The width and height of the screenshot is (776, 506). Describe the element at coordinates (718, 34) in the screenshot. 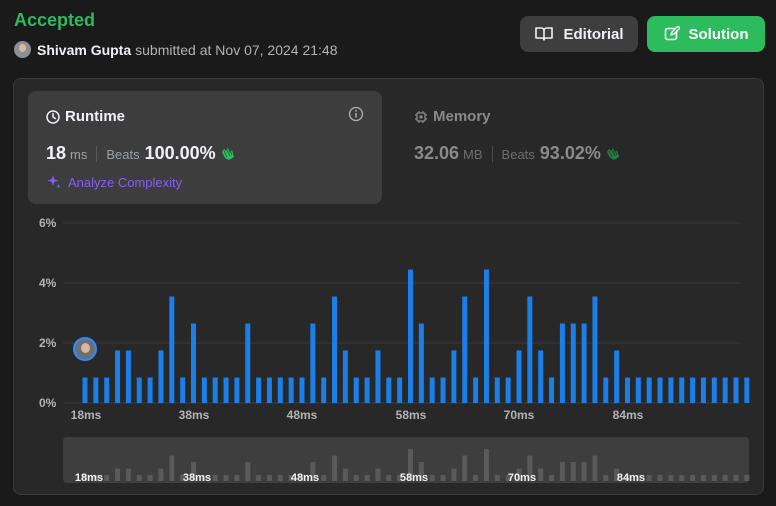

I see `solution-label: Solution` at that location.